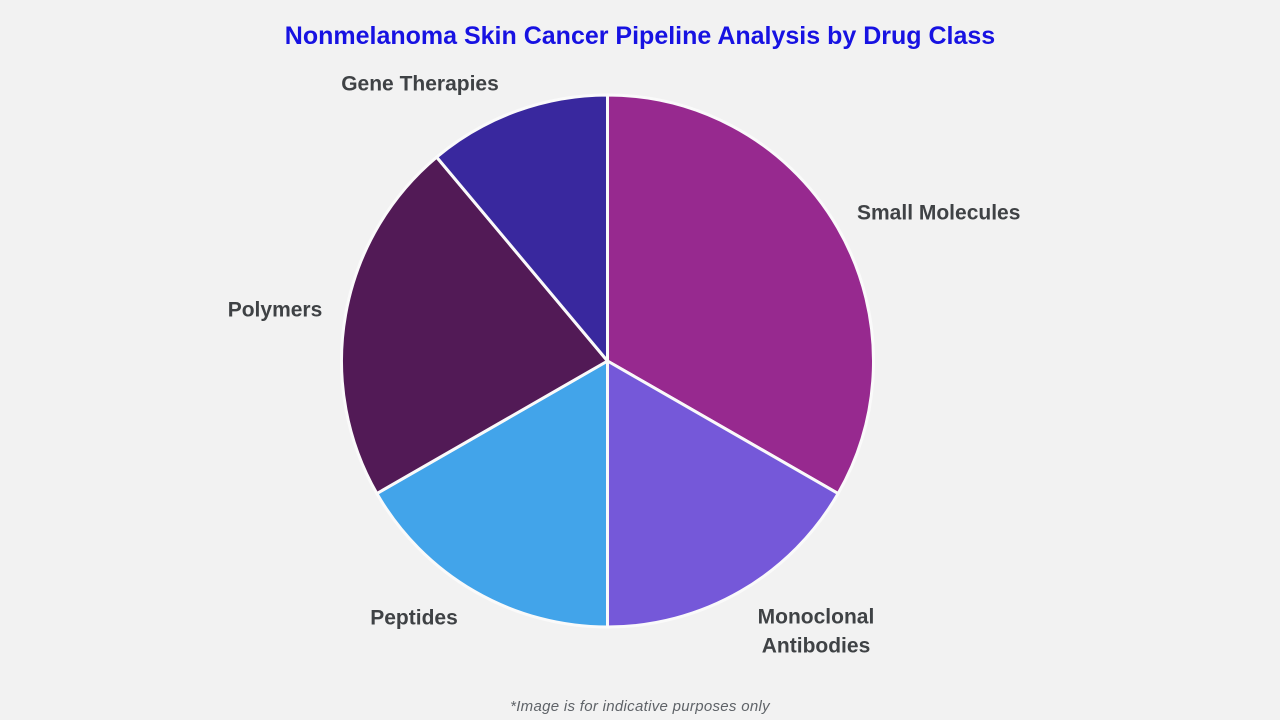  I want to click on slice-label-polymers: Polymers, so click(275, 310).